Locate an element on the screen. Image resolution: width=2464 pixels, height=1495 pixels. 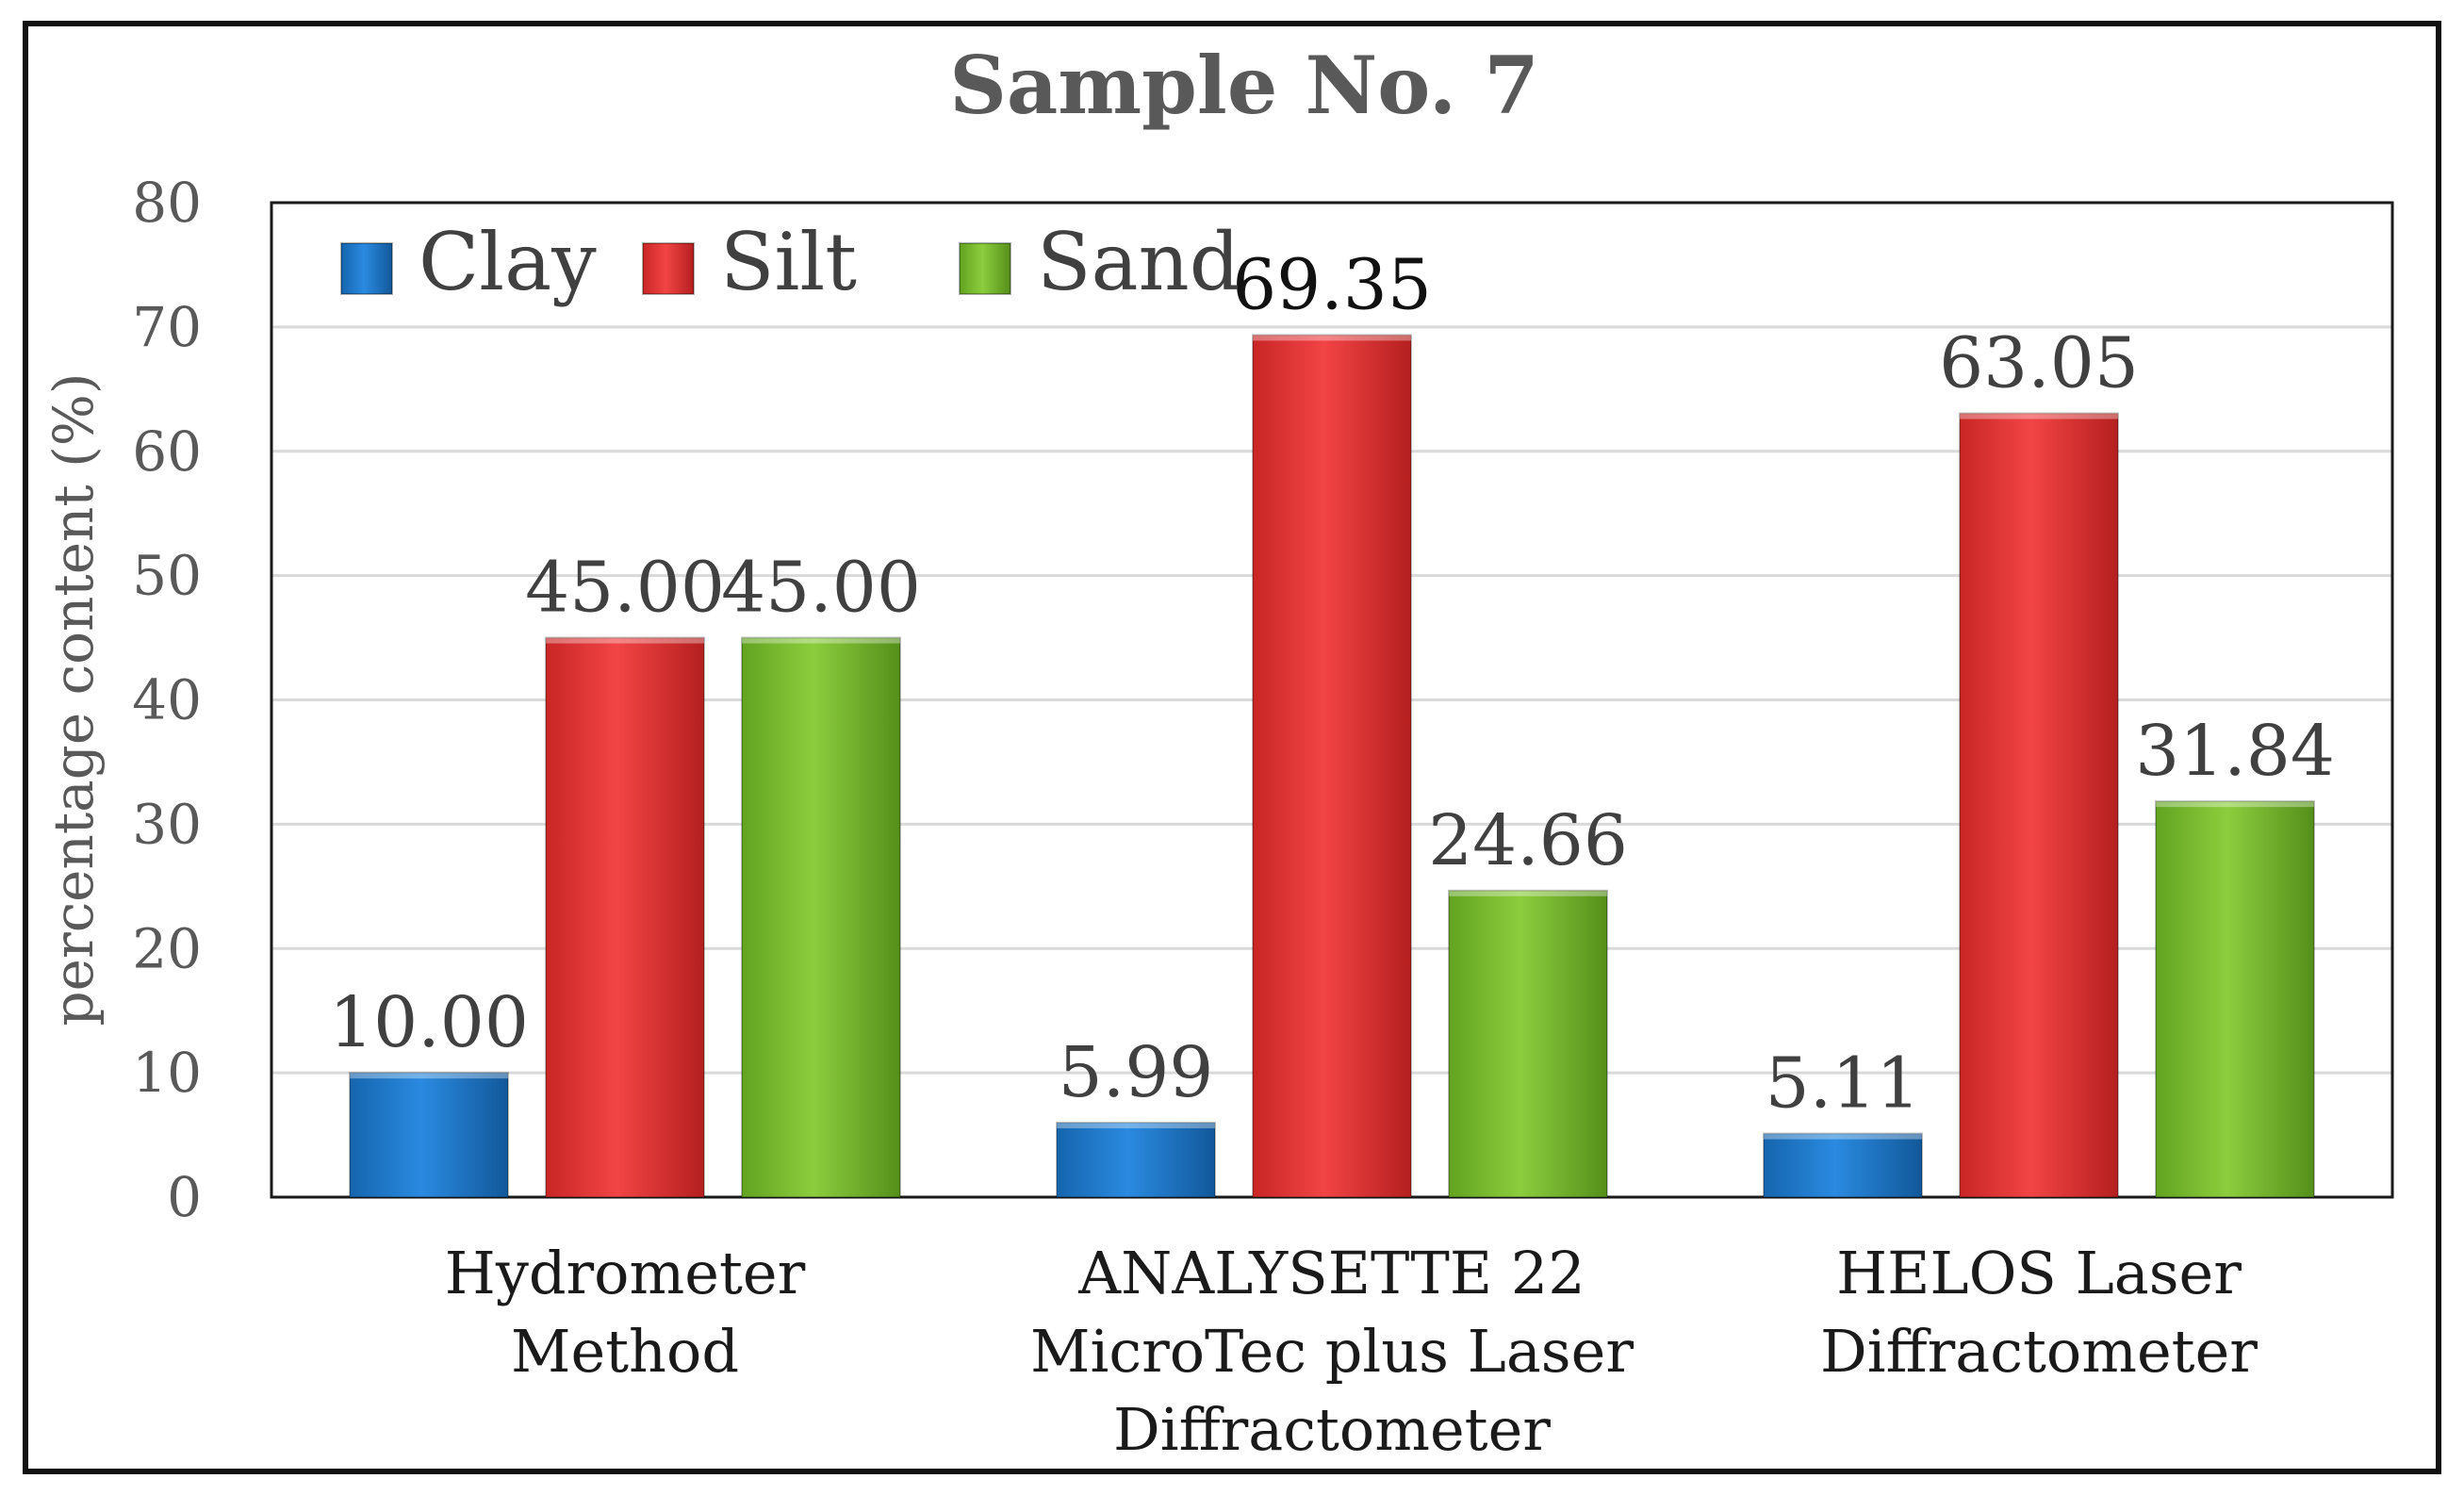
x-tick-label: Hydrometer is located at coordinates (625, 1273).